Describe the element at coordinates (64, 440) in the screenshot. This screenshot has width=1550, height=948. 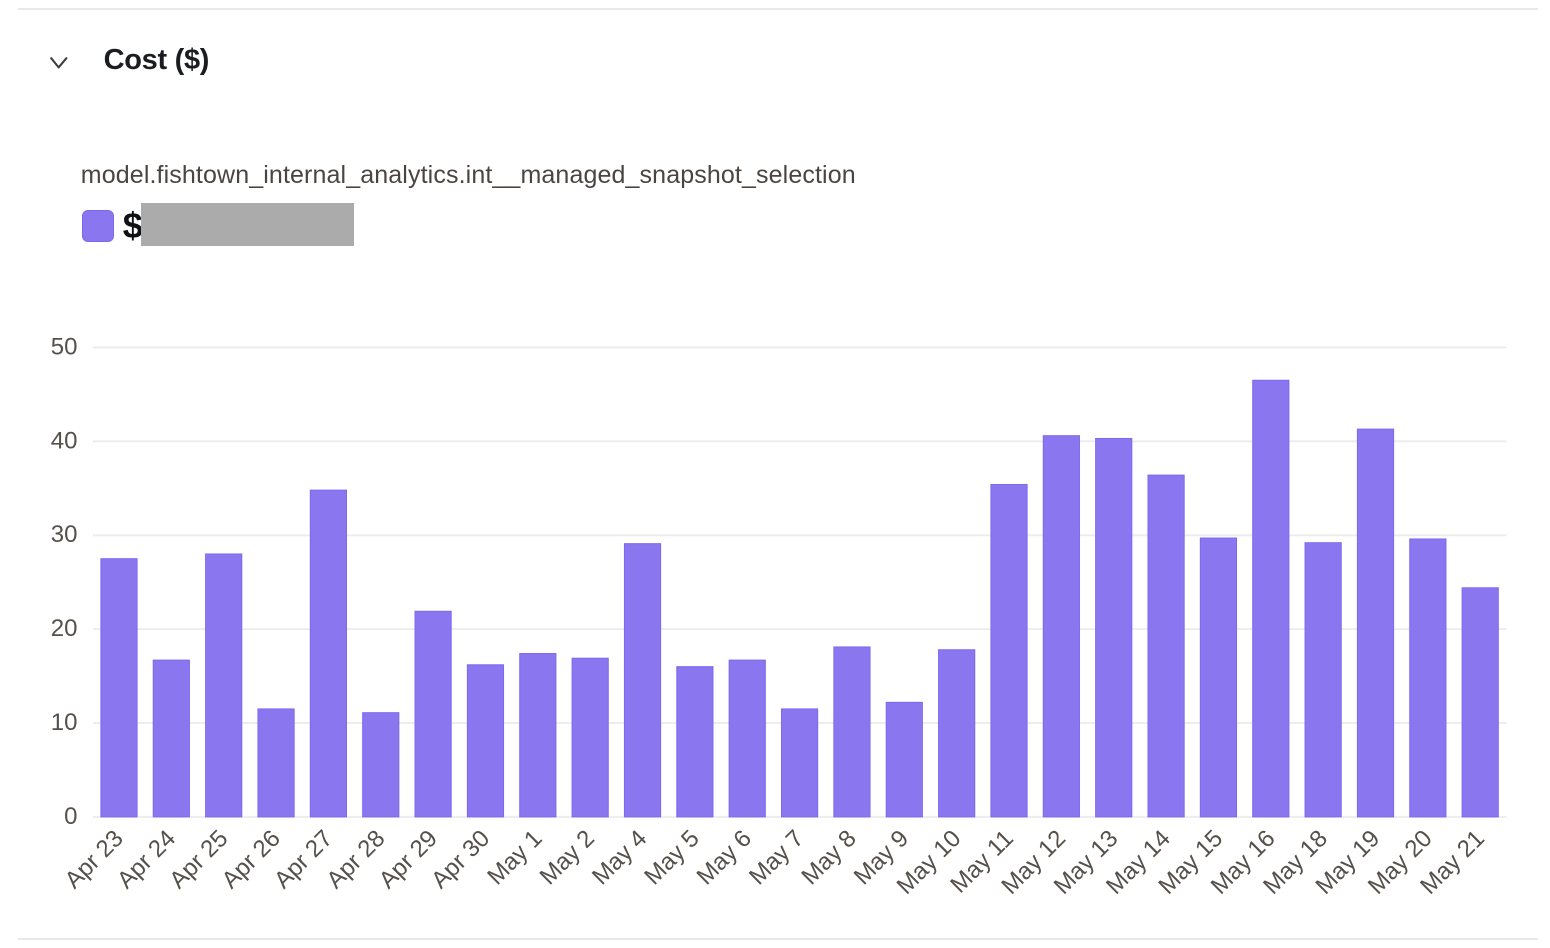
I see `svg-text: 40` at that location.